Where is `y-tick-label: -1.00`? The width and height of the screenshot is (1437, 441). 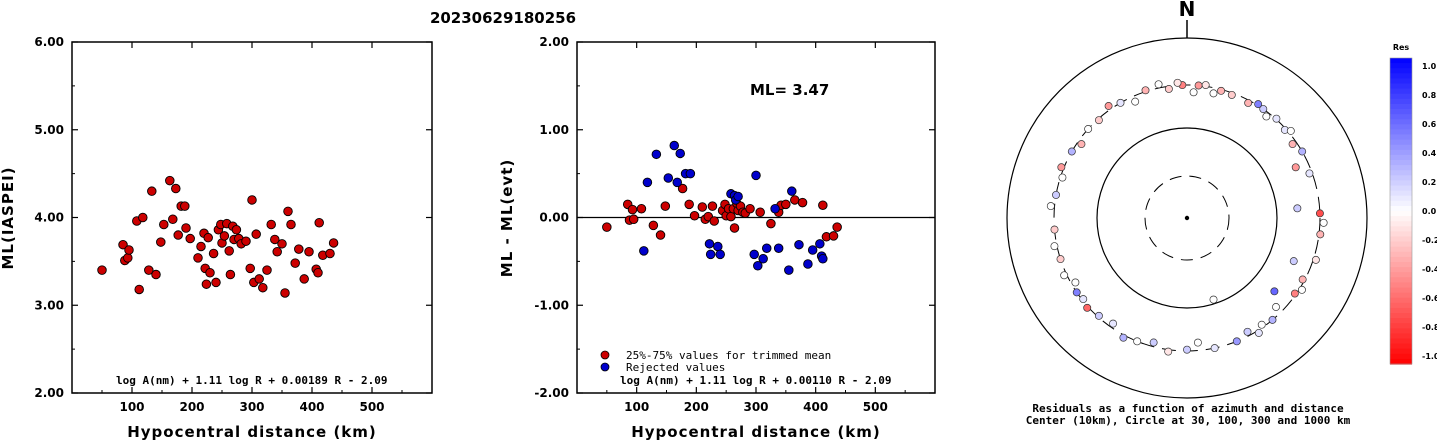
y-tick-label: -1.00 is located at coordinates (551, 305).